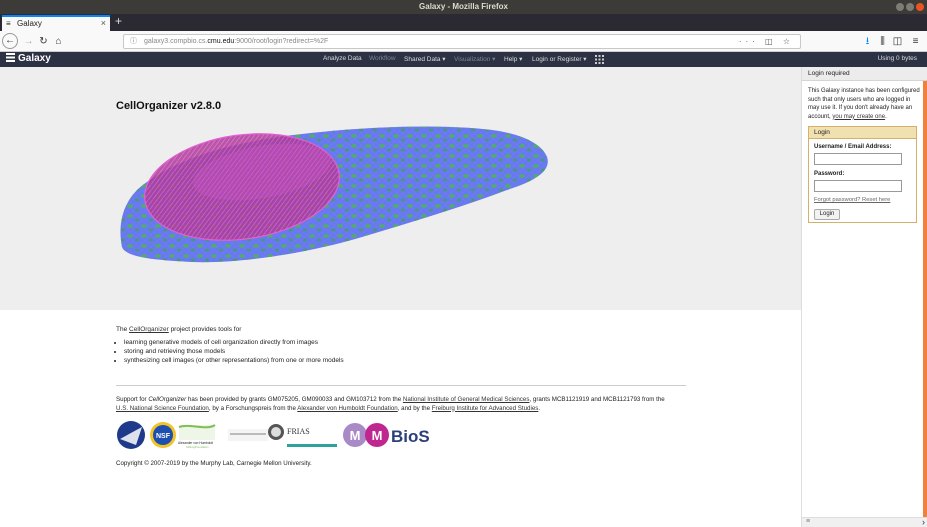 The width and height of the screenshot is (927, 527). What do you see at coordinates (401, 385) in the screenshot?
I see `divider` at bounding box center [401, 385].